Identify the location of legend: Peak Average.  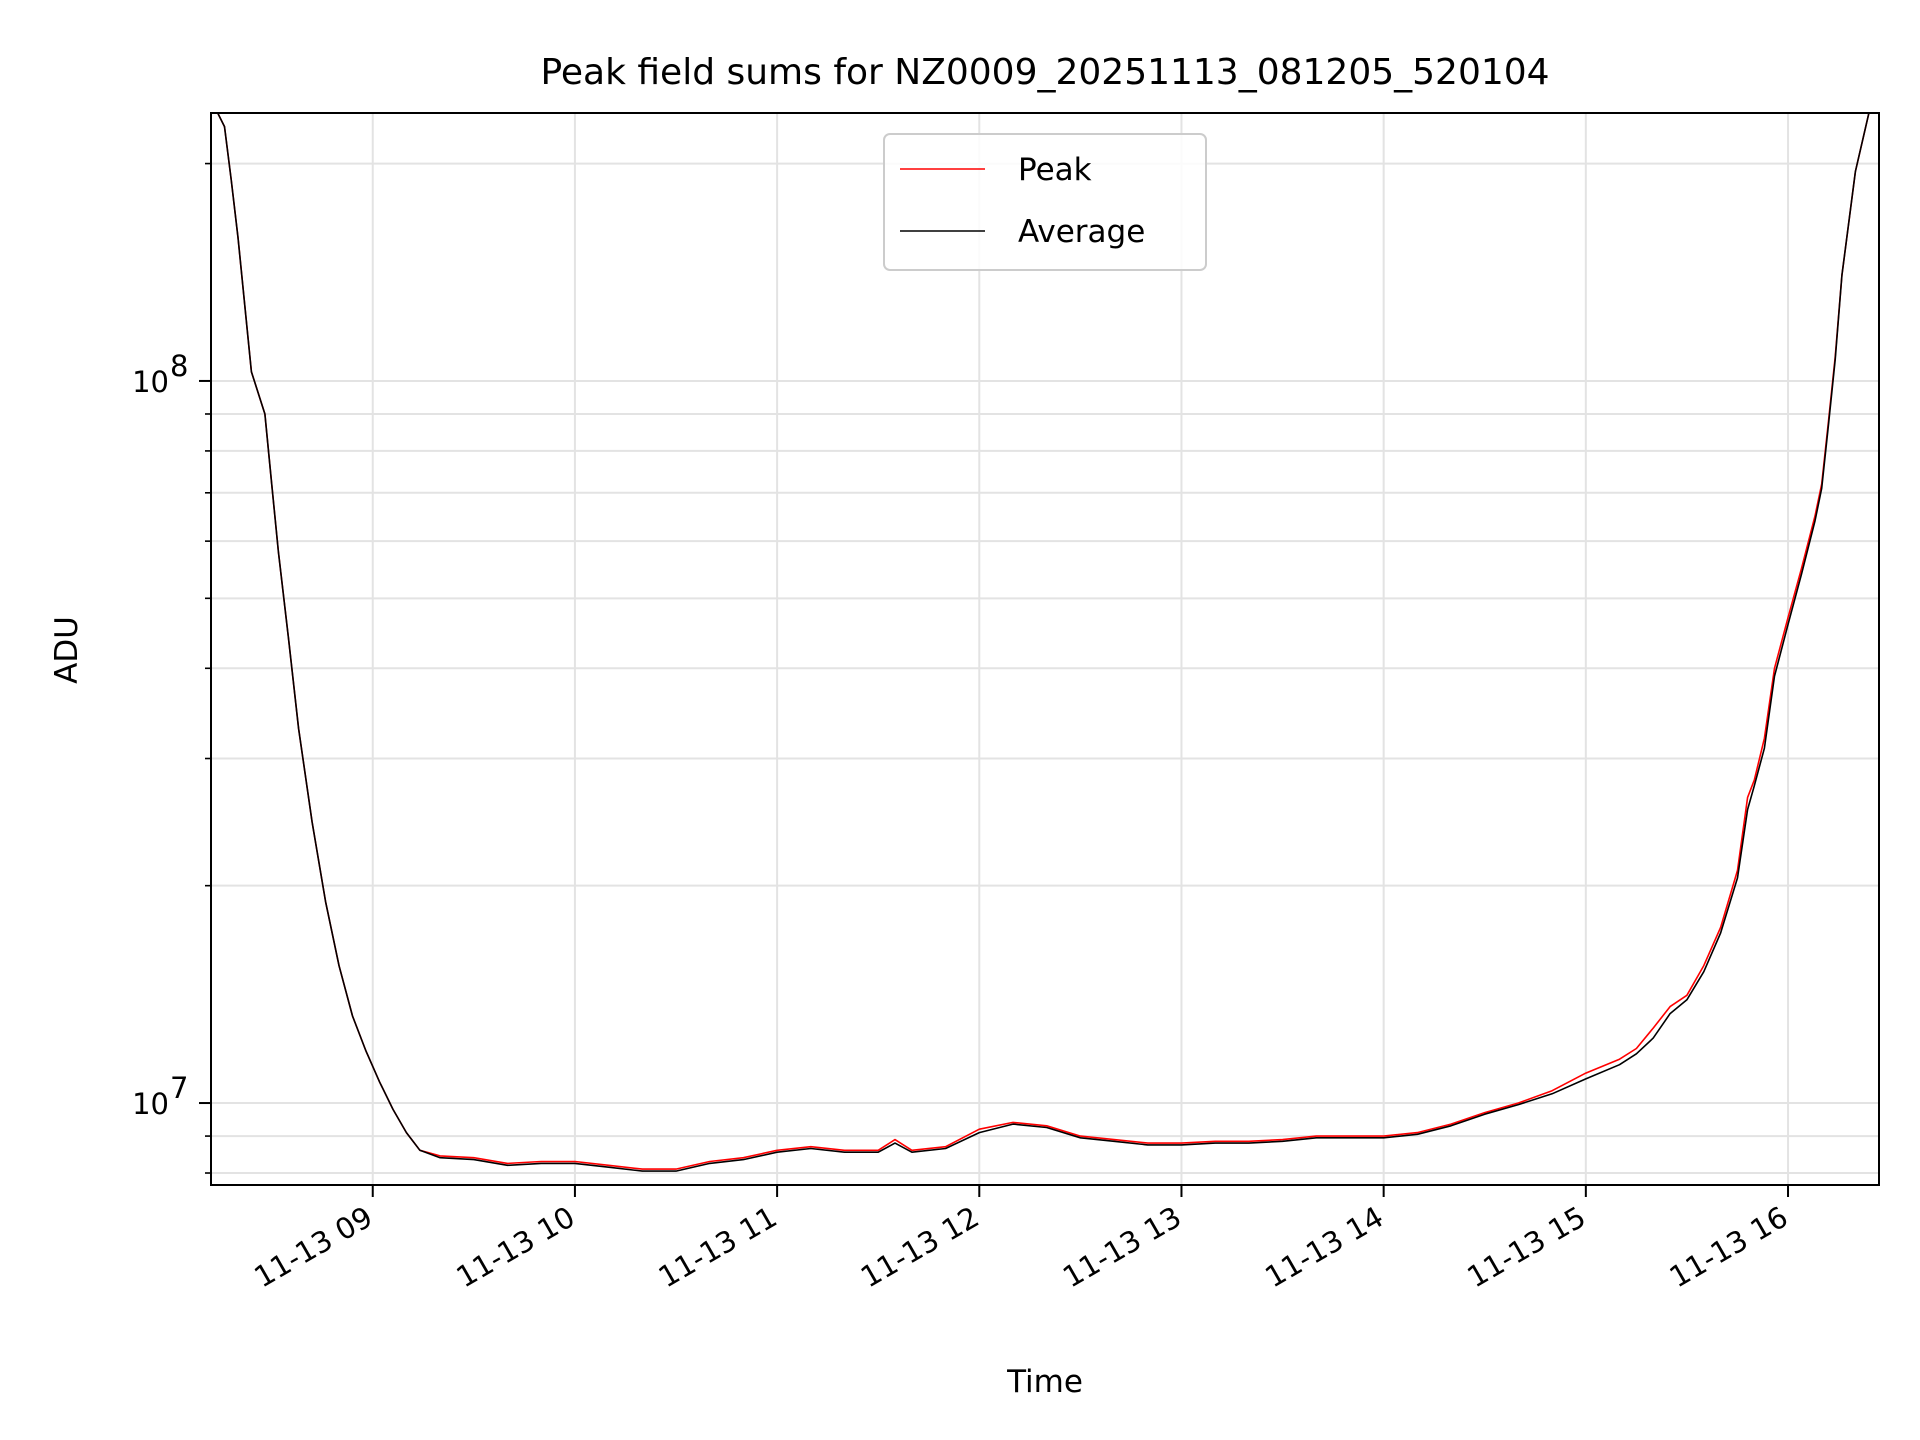
(1045, 202).